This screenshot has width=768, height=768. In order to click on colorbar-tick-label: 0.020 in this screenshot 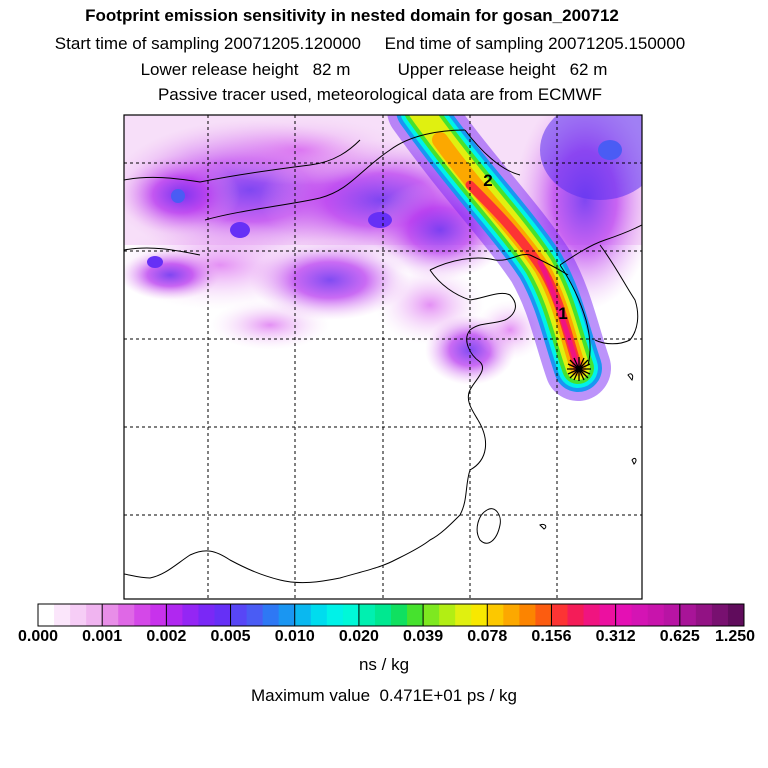, I will do `click(358, 636)`.